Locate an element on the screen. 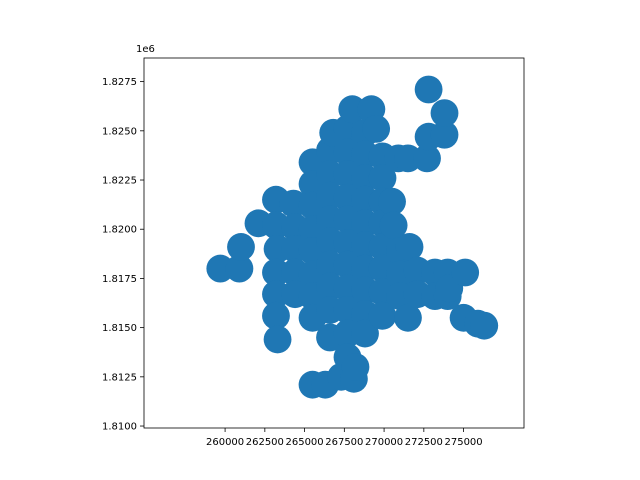 This screenshot has width=640, height=480. y-tick-label: 1.8250 is located at coordinates (119, 131).